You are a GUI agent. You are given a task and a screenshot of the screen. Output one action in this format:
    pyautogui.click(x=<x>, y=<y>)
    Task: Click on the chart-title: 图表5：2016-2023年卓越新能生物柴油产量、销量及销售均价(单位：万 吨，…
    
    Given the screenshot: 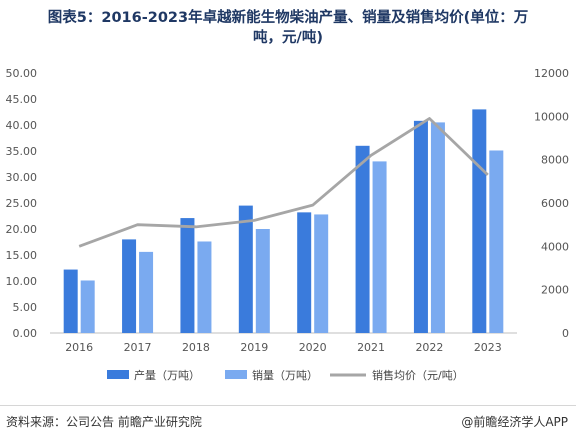 What is the action you would take?
    pyautogui.click(x=288, y=28)
    